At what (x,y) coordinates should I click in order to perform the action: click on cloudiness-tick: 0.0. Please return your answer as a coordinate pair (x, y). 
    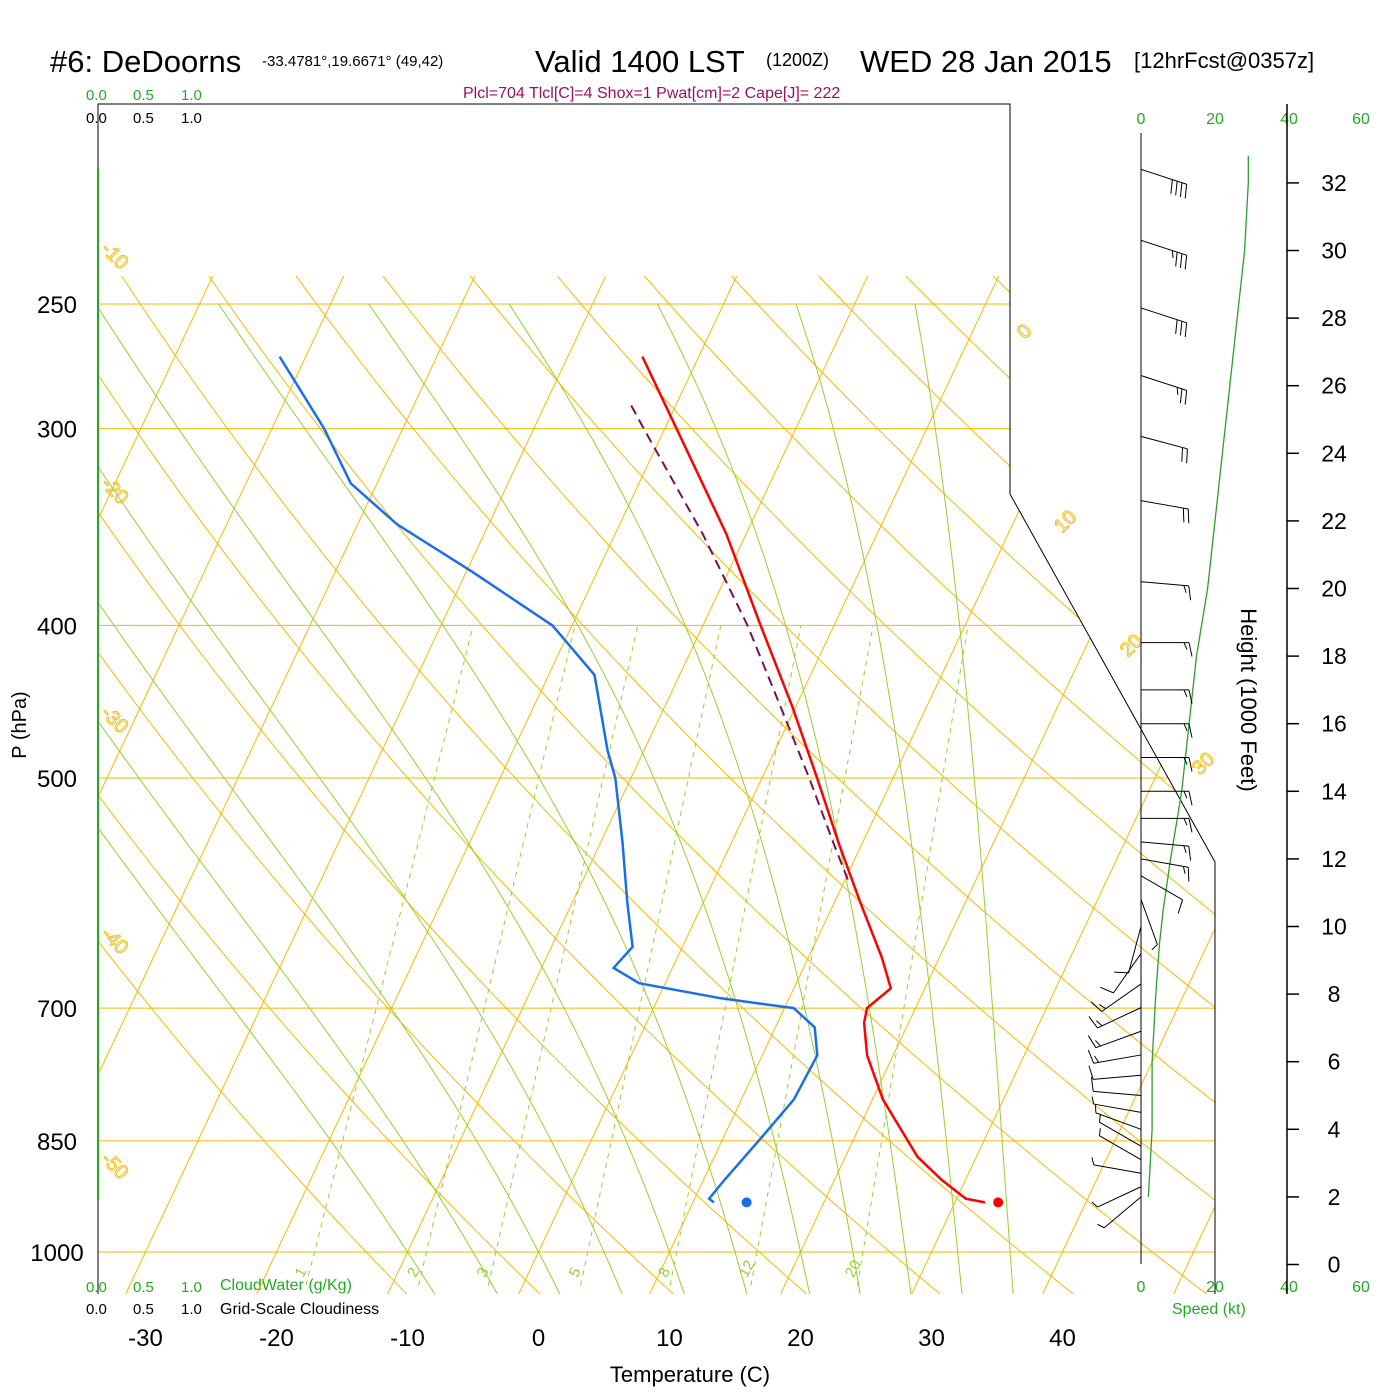
    Looking at the image, I should click on (96, 1309).